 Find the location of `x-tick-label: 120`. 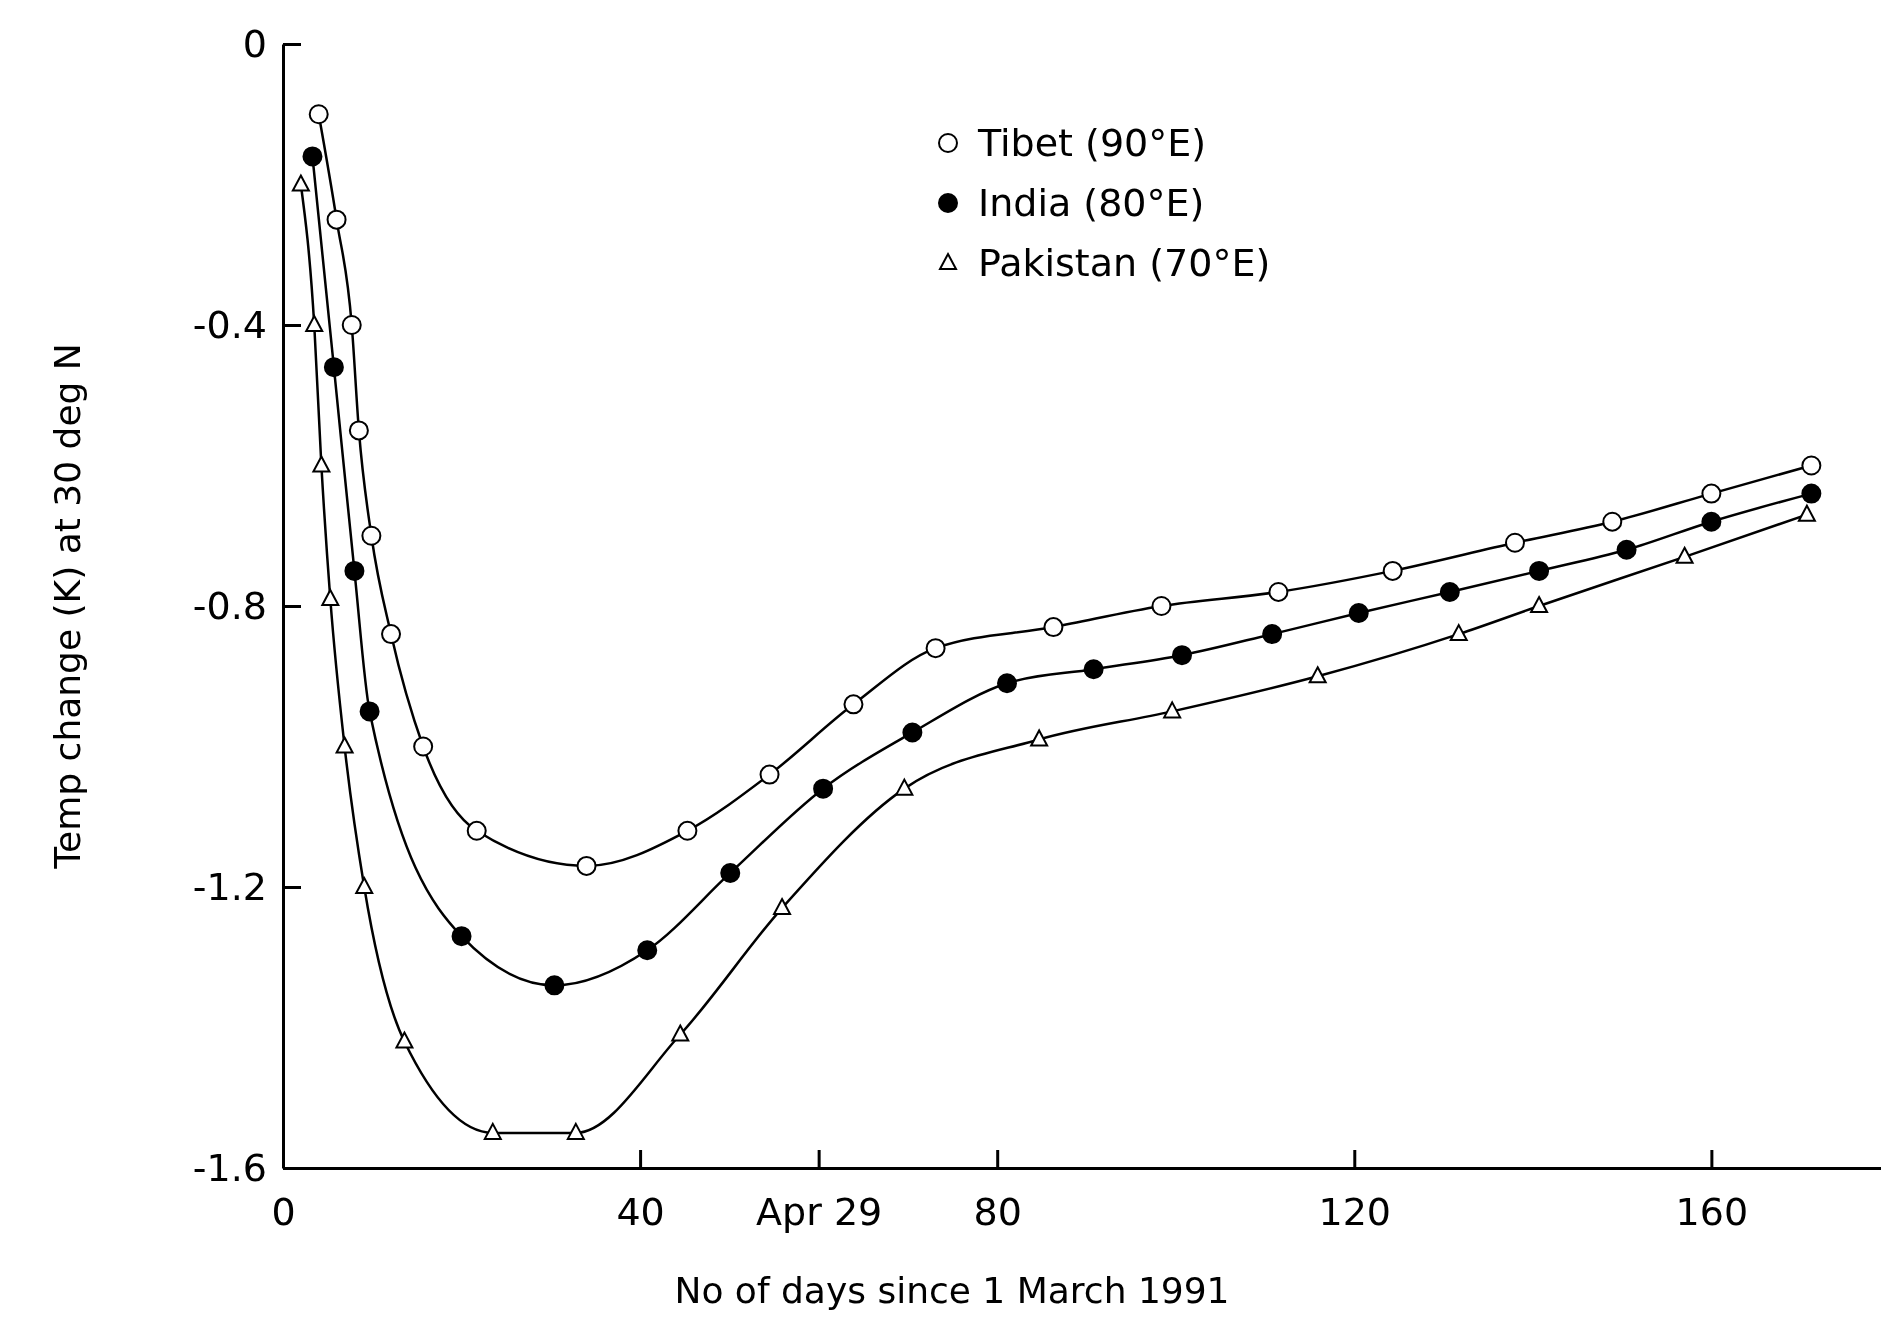

x-tick-label: 120 is located at coordinates (1355, 1211).